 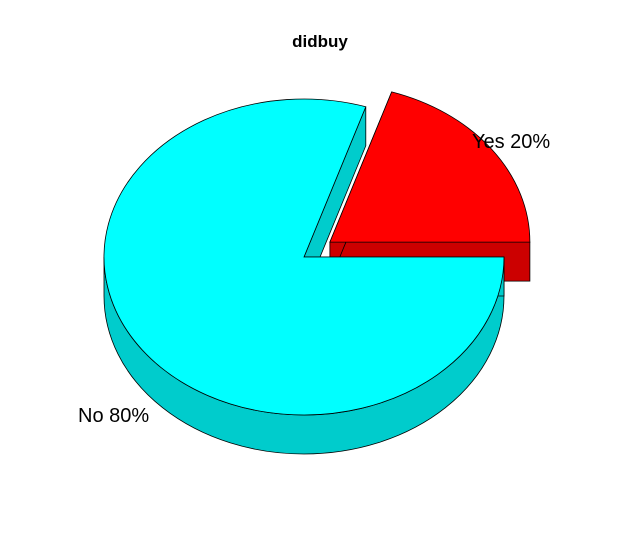 I want to click on chart-title: didbuy, so click(x=320, y=41).